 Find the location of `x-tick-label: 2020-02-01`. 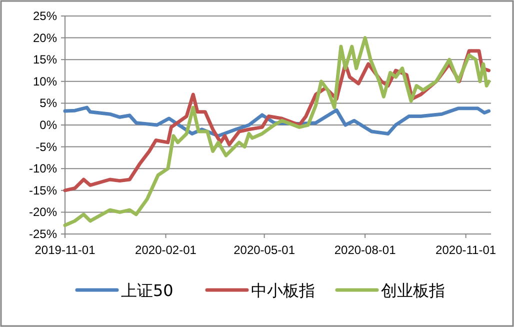

x-tick-label: 2020-02-01 is located at coordinates (166, 250).